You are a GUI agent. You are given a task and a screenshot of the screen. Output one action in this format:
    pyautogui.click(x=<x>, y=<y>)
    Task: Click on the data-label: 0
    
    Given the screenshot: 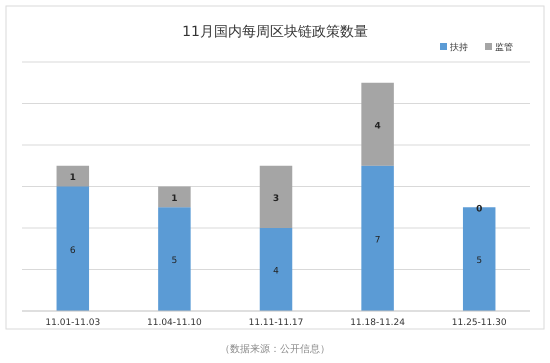 What is the action you would take?
    pyautogui.click(x=479, y=209)
    